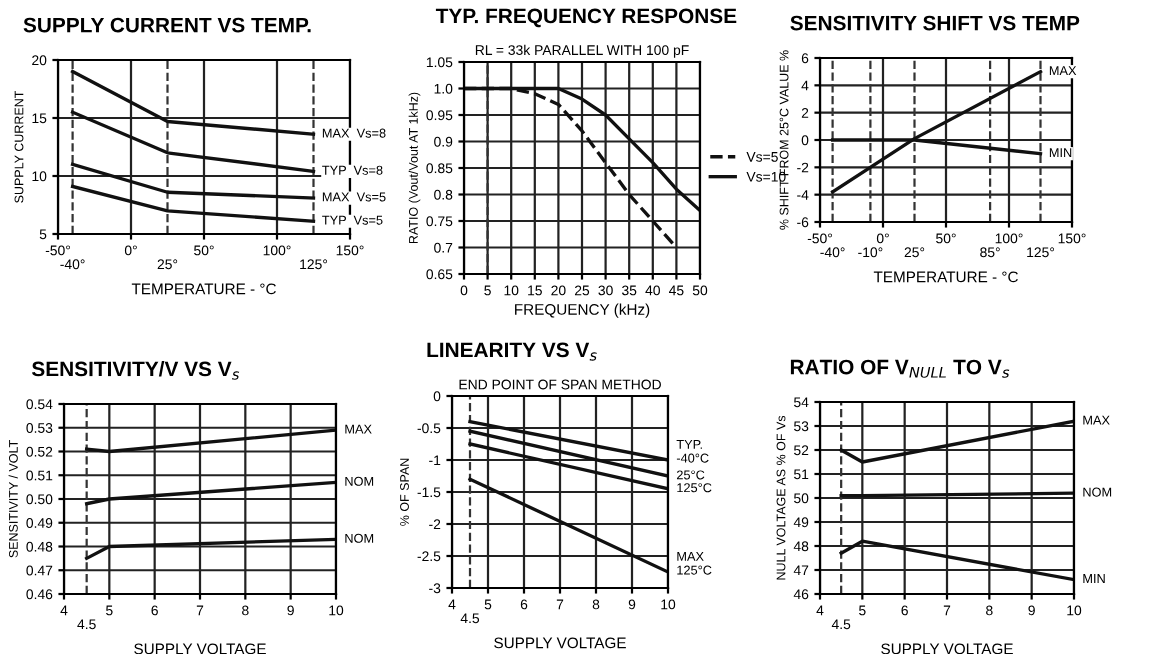 The height and width of the screenshot is (654, 1160). What do you see at coordinates (900, 368) in the screenshot?
I see `chart-title: RATIO OF V$_{NULL}$ TO V$_{s}$` at bounding box center [900, 368].